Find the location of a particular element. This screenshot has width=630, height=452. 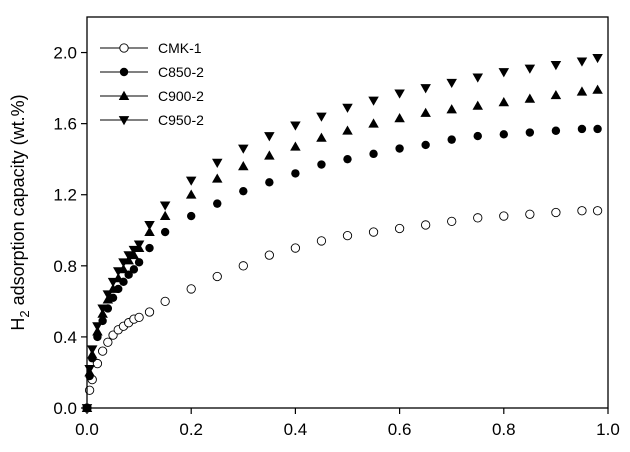

x-tick-label: 0.0 is located at coordinates (87, 429).